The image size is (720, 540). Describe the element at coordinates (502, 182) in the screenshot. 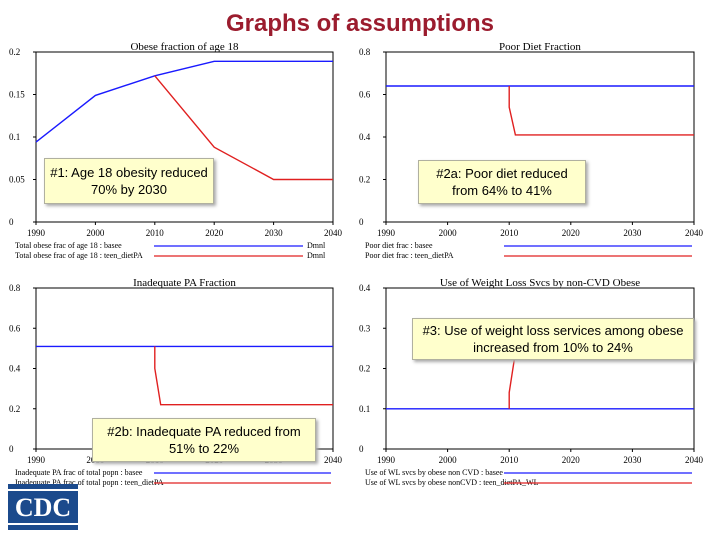

I see `callout-diet: #2a: Poor diet reduced from 64% to 41%` at that location.